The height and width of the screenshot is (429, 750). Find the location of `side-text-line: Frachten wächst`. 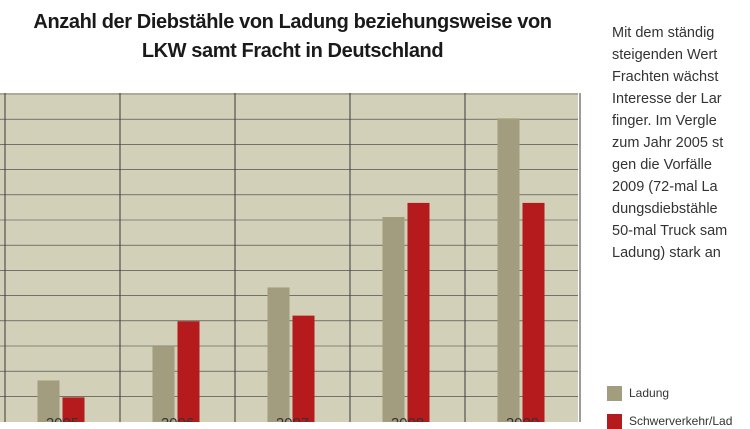

side-text-line: Frachten wächst is located at coordinates (665, 77).